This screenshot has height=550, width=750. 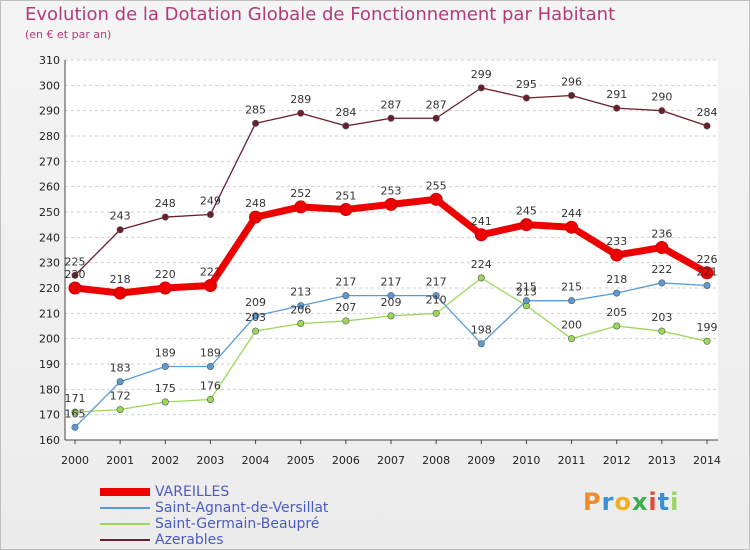 I want to click on y-tick-label: 220, so click(x=49, y=288).